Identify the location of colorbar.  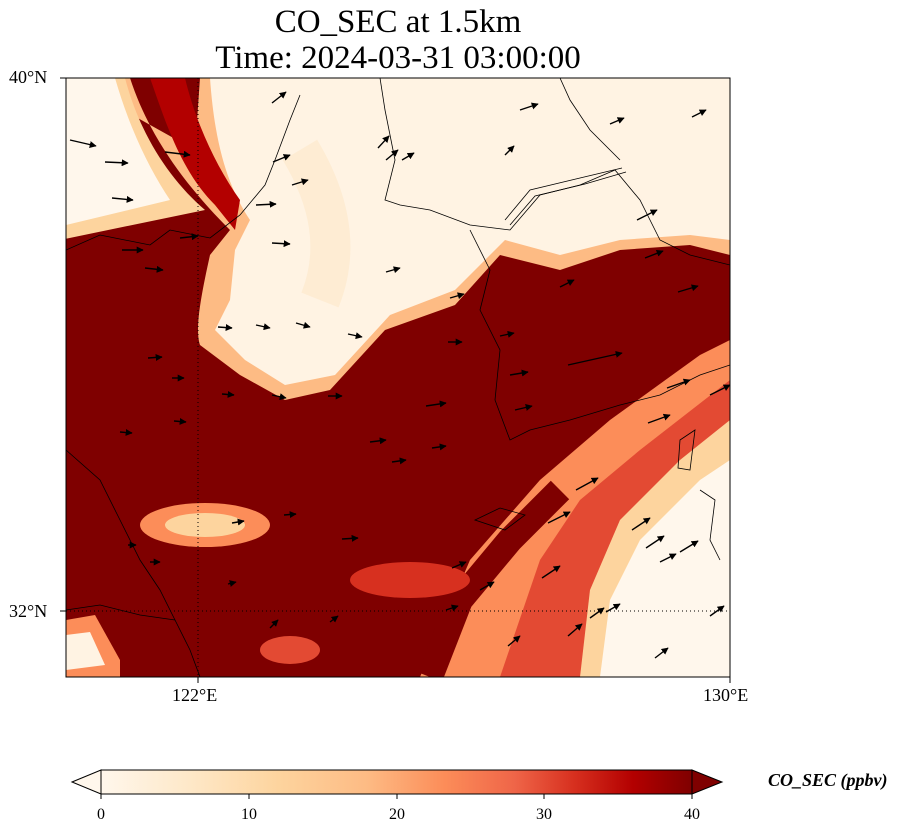
(397, 784).